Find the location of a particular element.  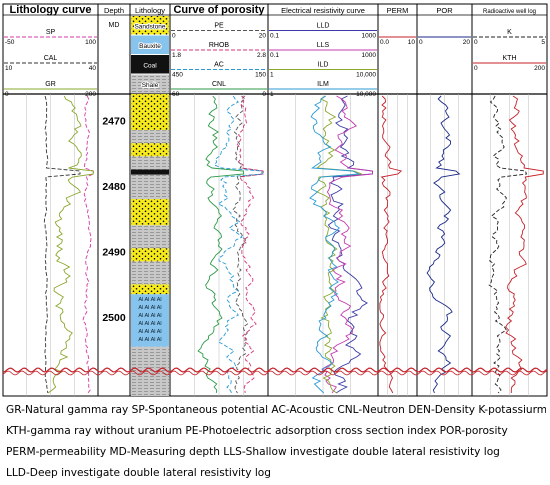

curve-por is located at coordinates (443, 244).